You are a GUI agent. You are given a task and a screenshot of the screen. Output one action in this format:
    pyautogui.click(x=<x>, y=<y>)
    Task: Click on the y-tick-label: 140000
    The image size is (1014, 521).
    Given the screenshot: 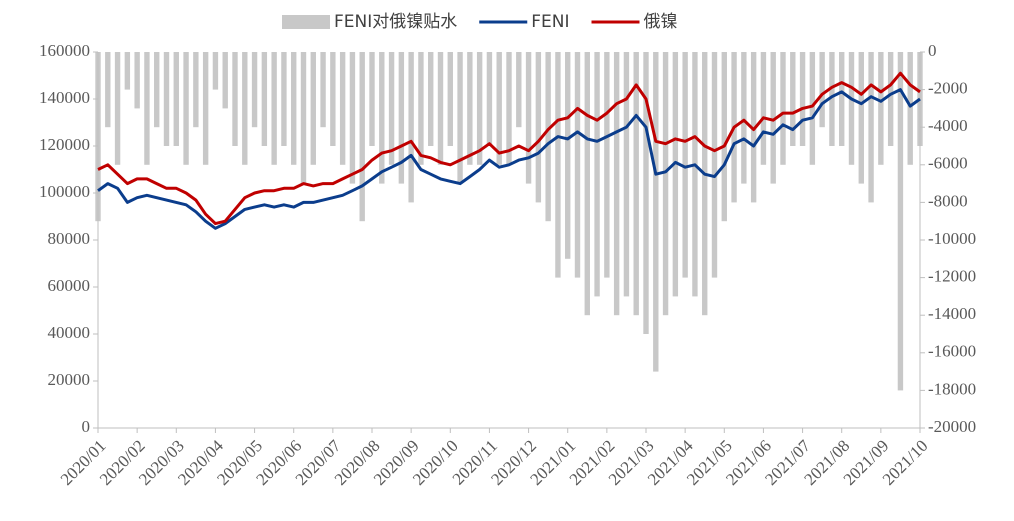 What is the action you would take?
    pyautogui.click(x=64, y=97)
    